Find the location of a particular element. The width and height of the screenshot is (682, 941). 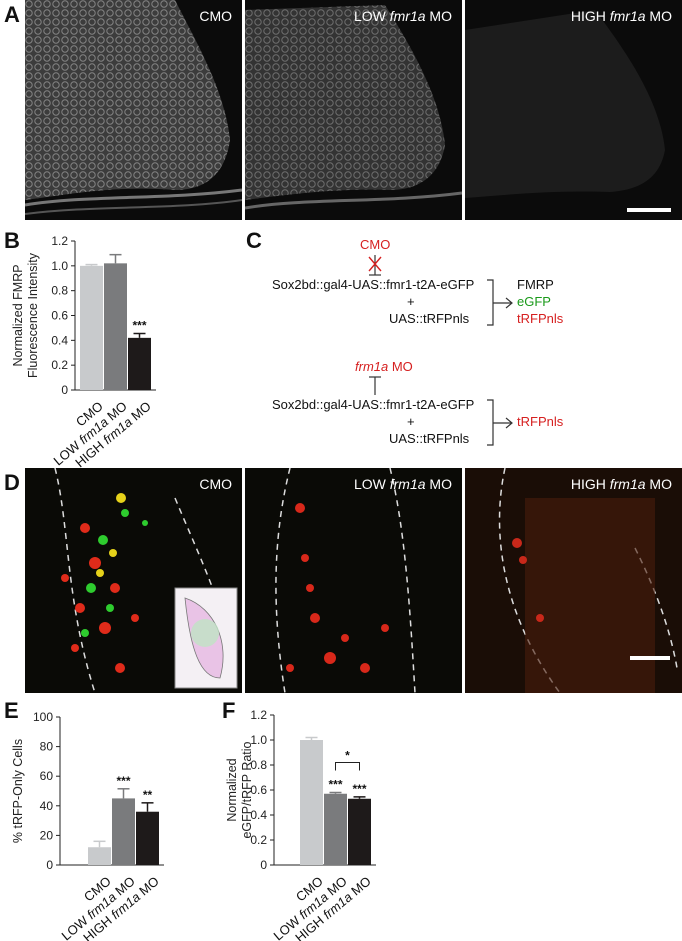

y-tick-label: 40 is located at coordinates (47, 806).